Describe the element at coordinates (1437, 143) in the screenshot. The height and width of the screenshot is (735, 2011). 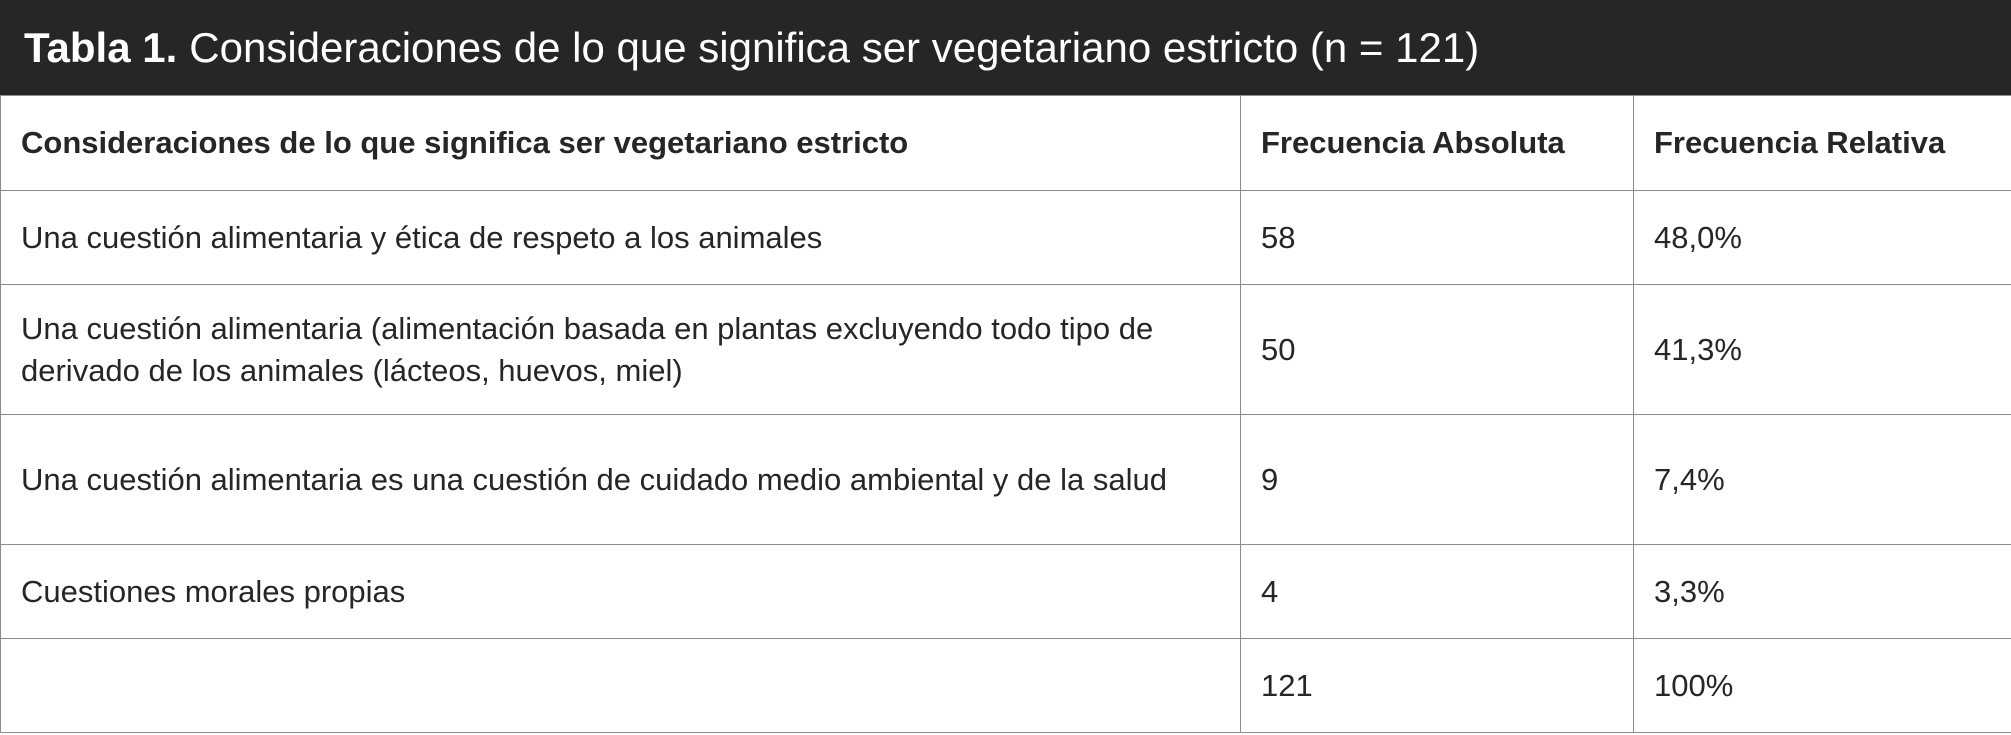
I see `column-header-frecuencia-absoluta: Frecuencia Absoluta` at that location.